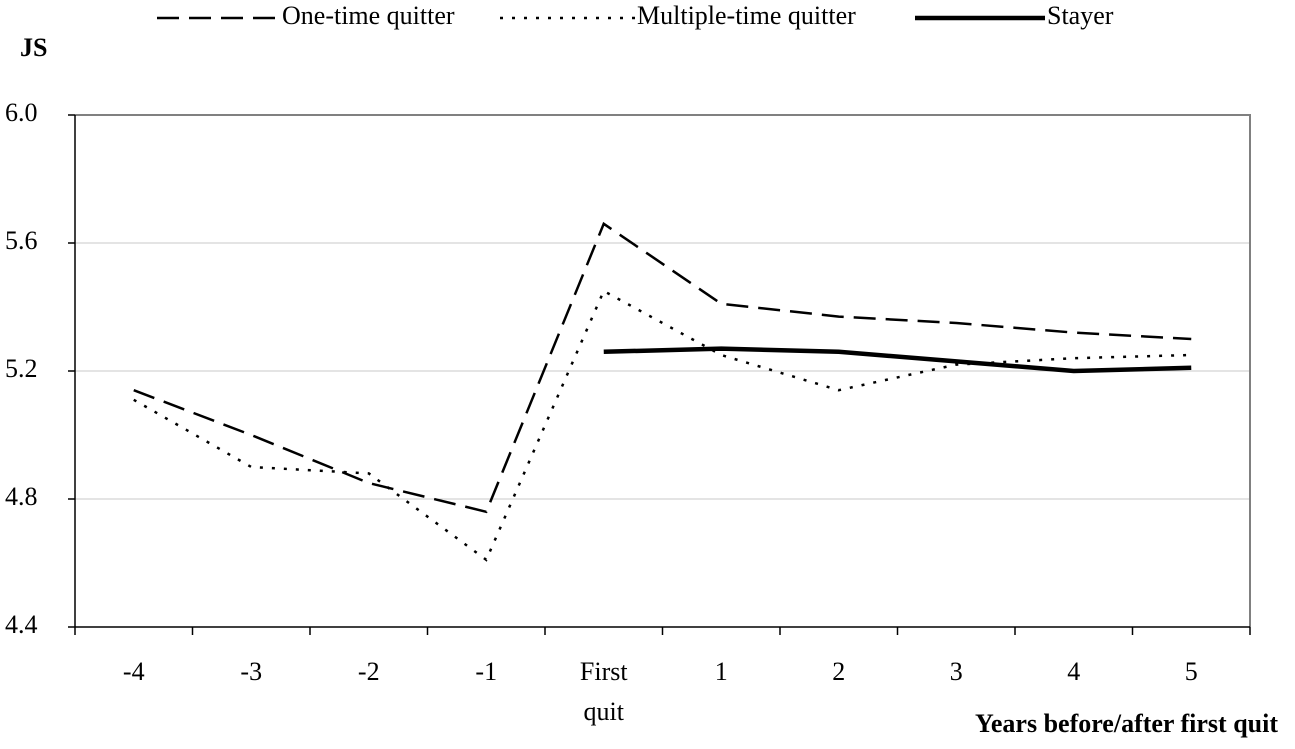  What do you see at coordinates (369, 671) in the screenshot?
I see `x-tick-label: -2` at bounding box center [369, 671].